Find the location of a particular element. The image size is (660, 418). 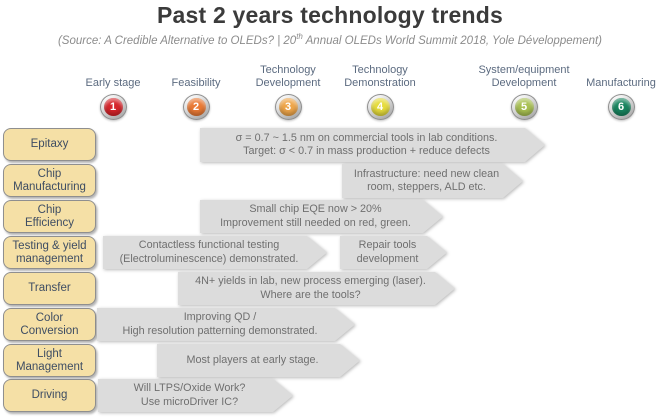

arrow-light-management: Most players at early stage. is located at coordinates (258, 360).